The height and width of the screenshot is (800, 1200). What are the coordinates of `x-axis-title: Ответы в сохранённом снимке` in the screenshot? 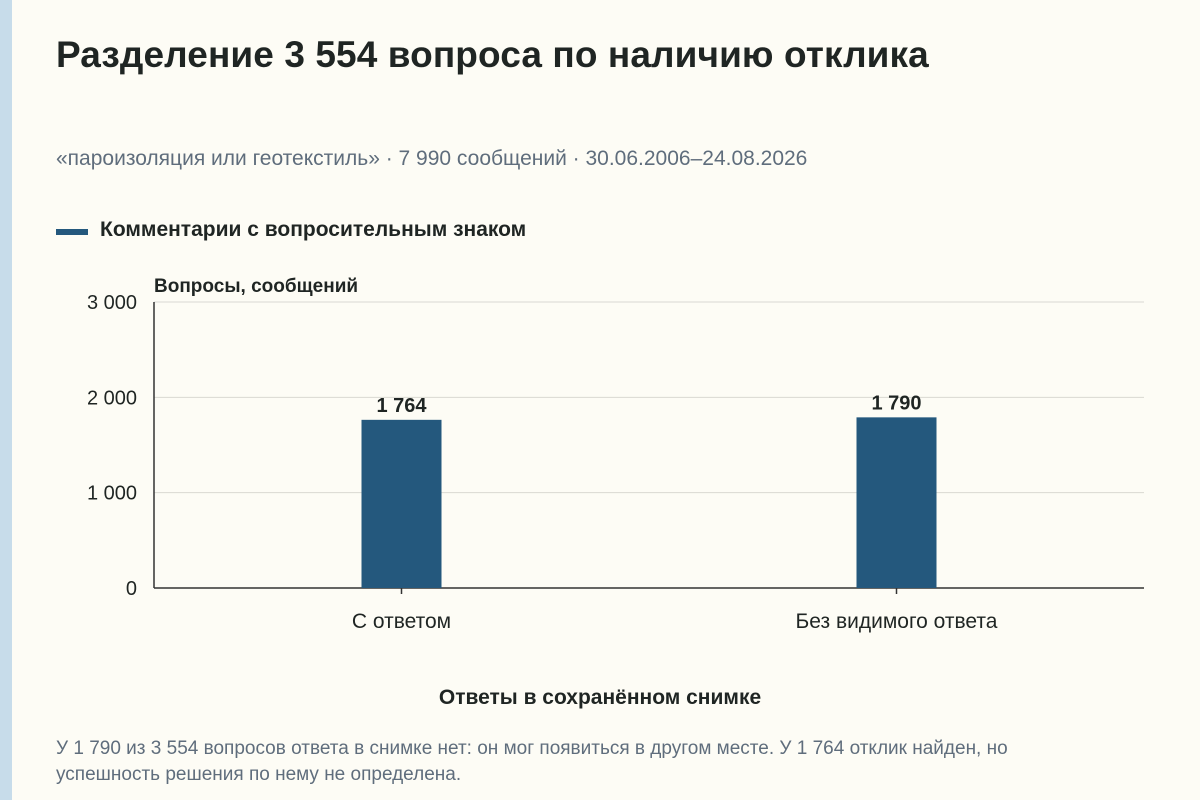 It's located at (600, 697).